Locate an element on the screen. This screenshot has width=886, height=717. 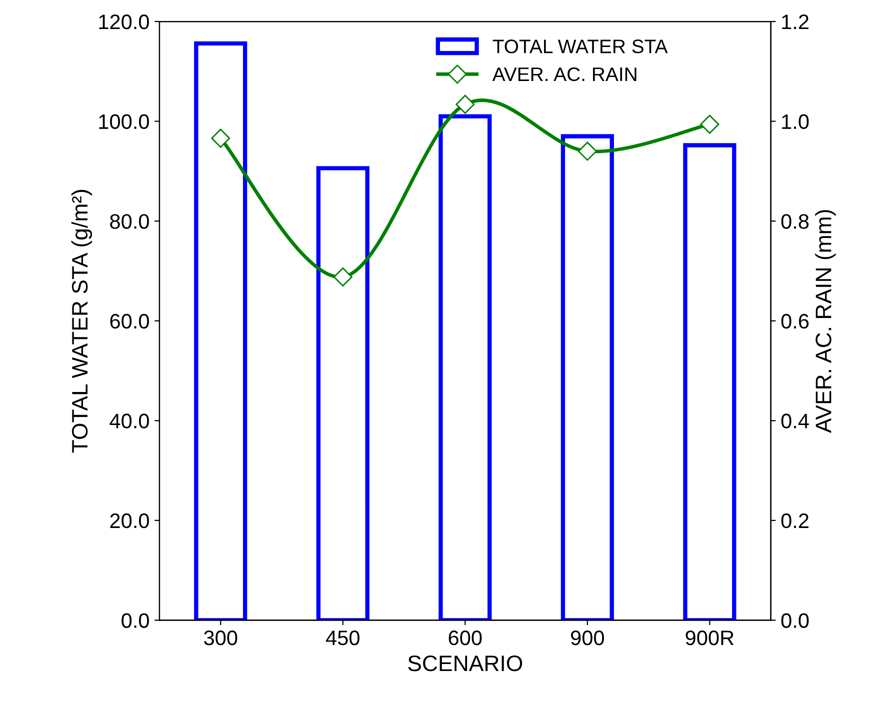
y2-tick-label: 0.2 is located at coordinates (794, 520).